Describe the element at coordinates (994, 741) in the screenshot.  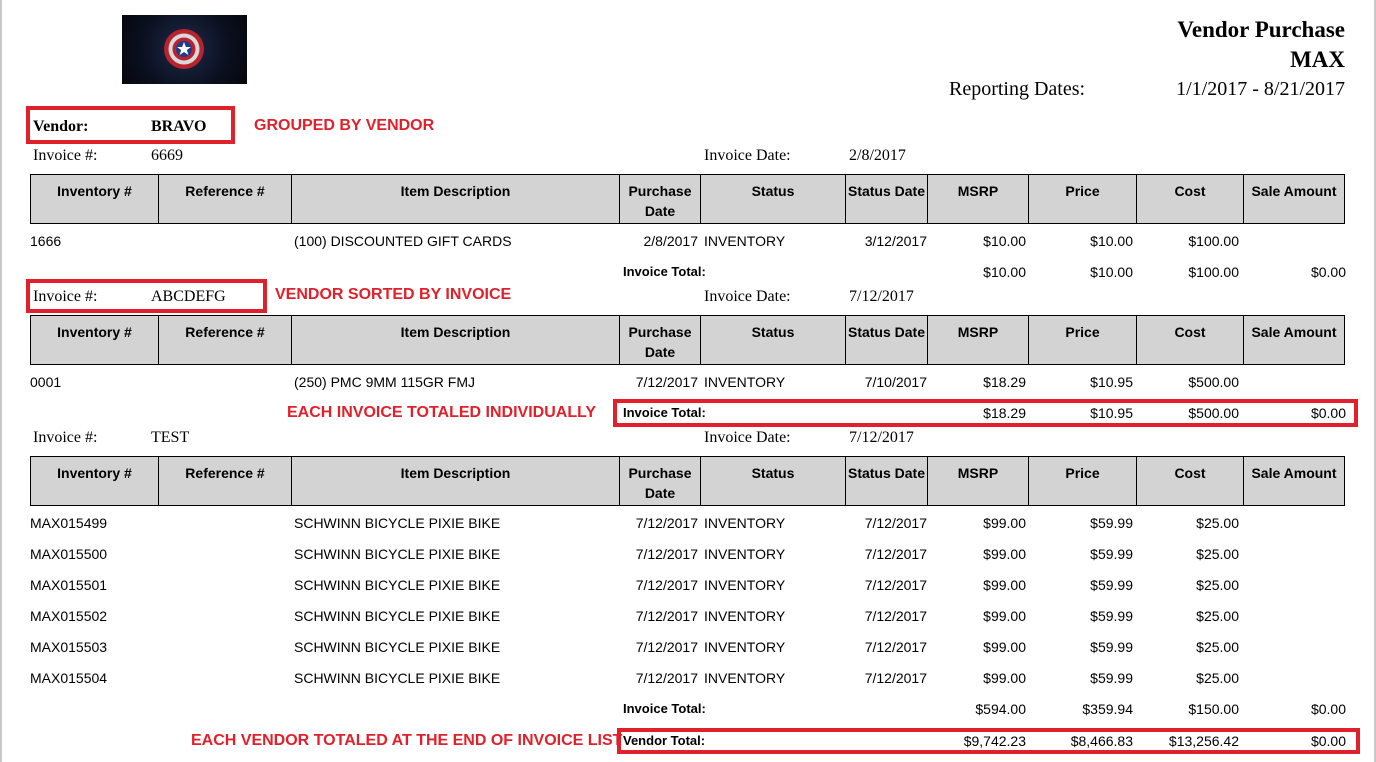
I see `cell-msrp: $9,742.23` at that location.